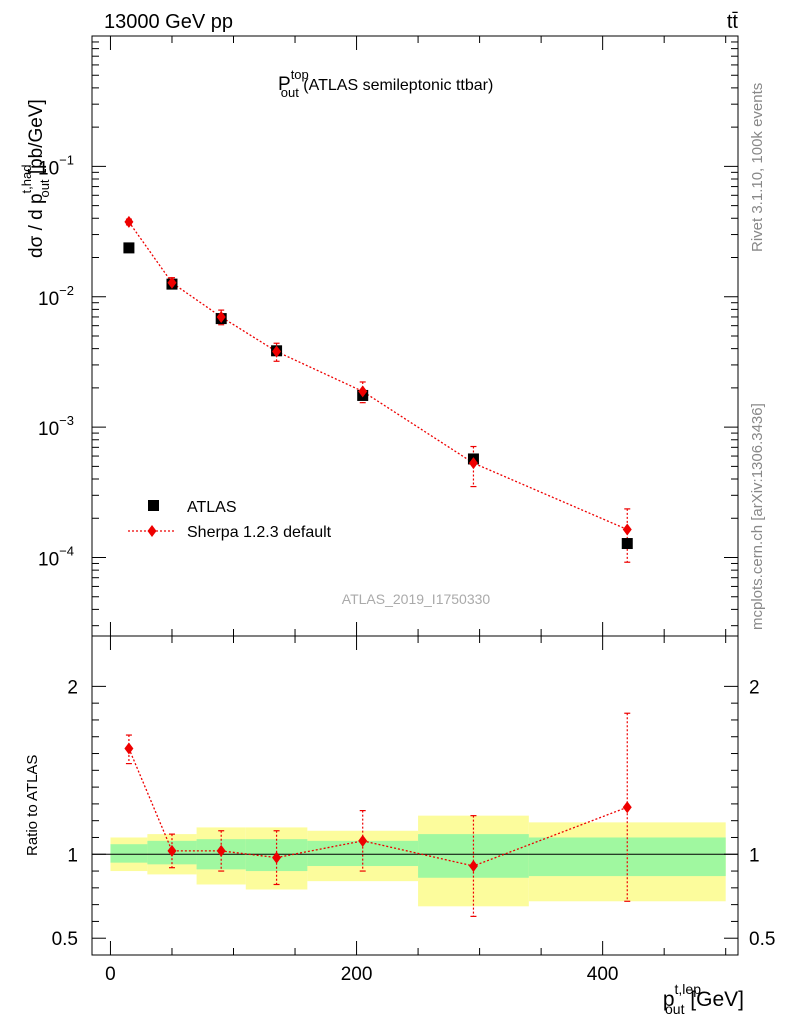 This screenshot has height=1024, width=786. I want to click on legend-data-label: ATLAS, so click(212, 507).